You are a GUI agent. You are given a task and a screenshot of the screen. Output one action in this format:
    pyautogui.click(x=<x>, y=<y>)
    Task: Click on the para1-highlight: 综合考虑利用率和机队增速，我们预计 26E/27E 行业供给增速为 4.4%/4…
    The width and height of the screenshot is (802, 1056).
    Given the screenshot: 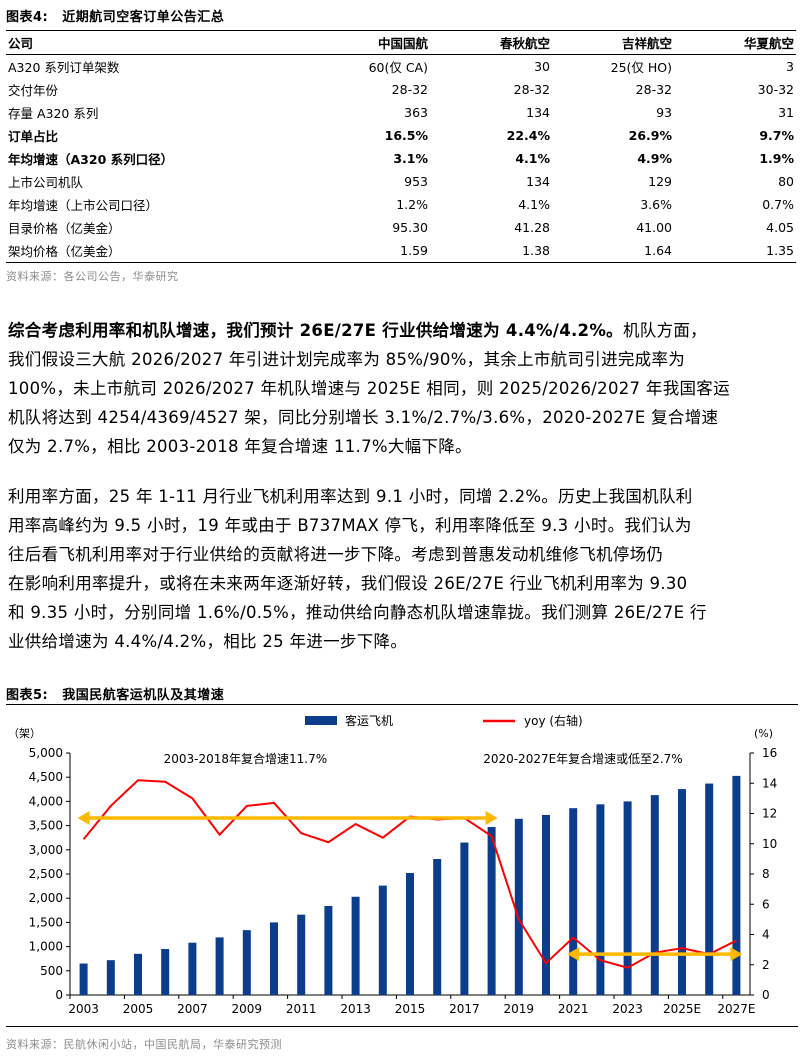 What is the action you would take?
    pyautogui.click(x=315, y=330)
    